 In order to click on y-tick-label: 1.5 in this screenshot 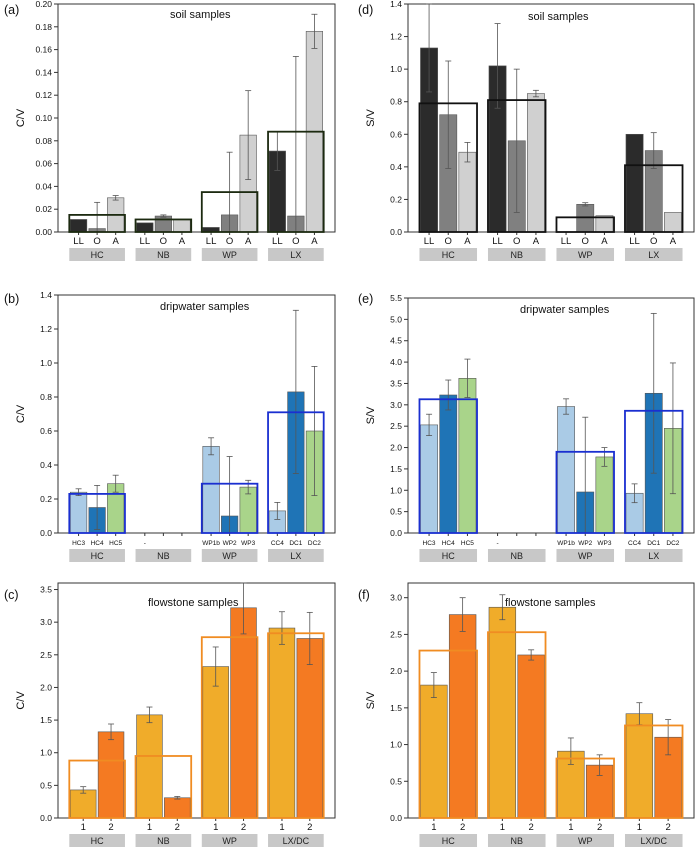, I will do `click(396, 708)`.